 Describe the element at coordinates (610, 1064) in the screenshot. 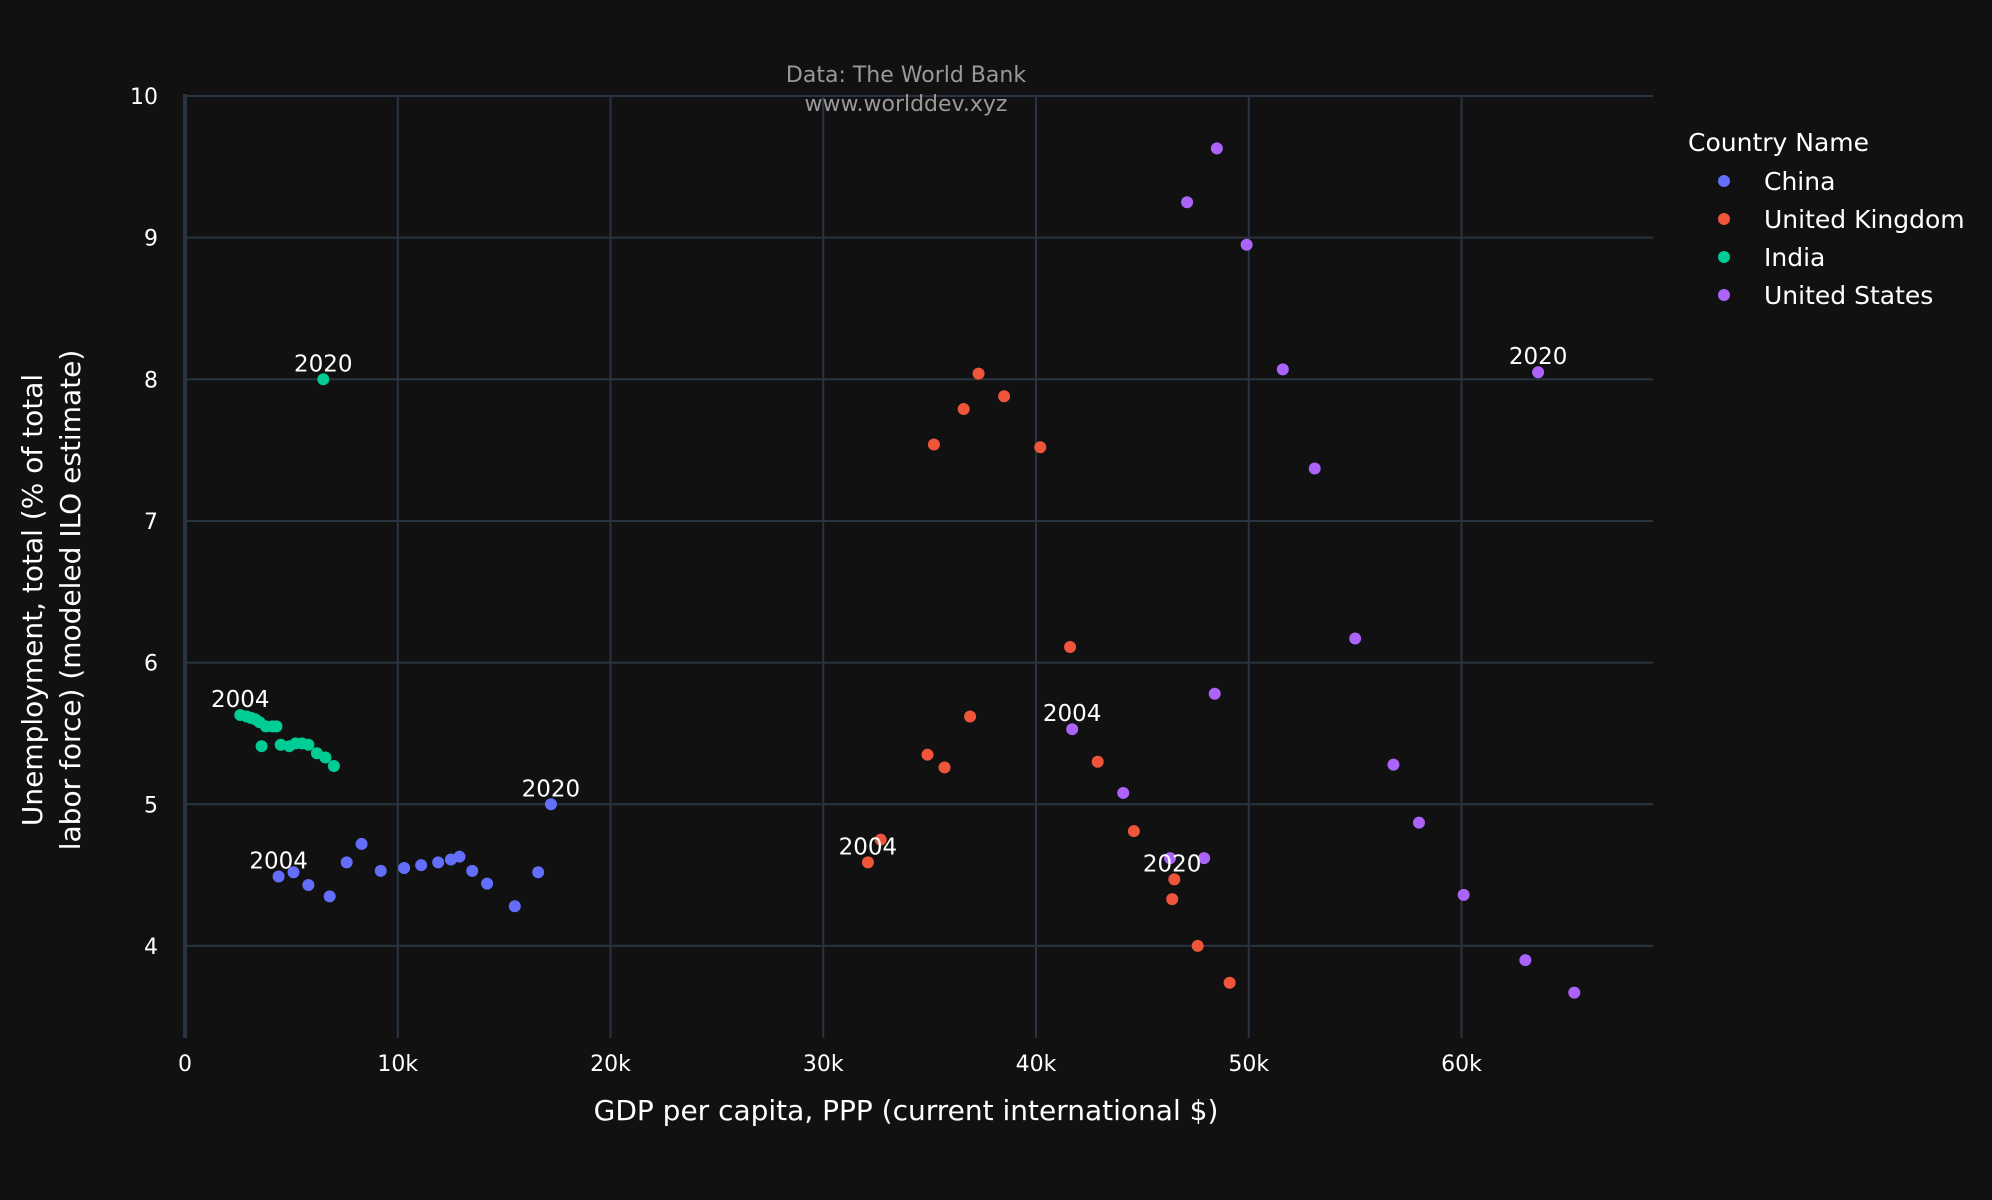

I see `x-tick-label: 20k` at that location.